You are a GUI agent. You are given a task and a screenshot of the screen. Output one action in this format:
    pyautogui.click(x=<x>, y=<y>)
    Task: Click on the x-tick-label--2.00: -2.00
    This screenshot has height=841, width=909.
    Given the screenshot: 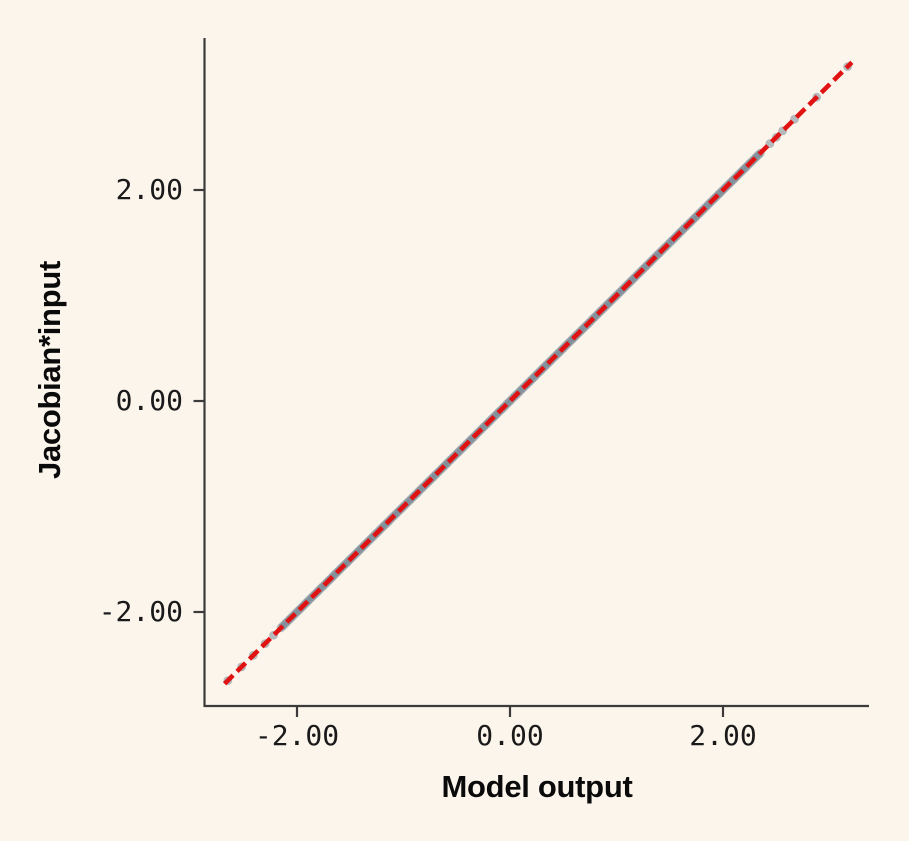 What is the action you would take?
    pyautogui.click(x=297, y=735)
    